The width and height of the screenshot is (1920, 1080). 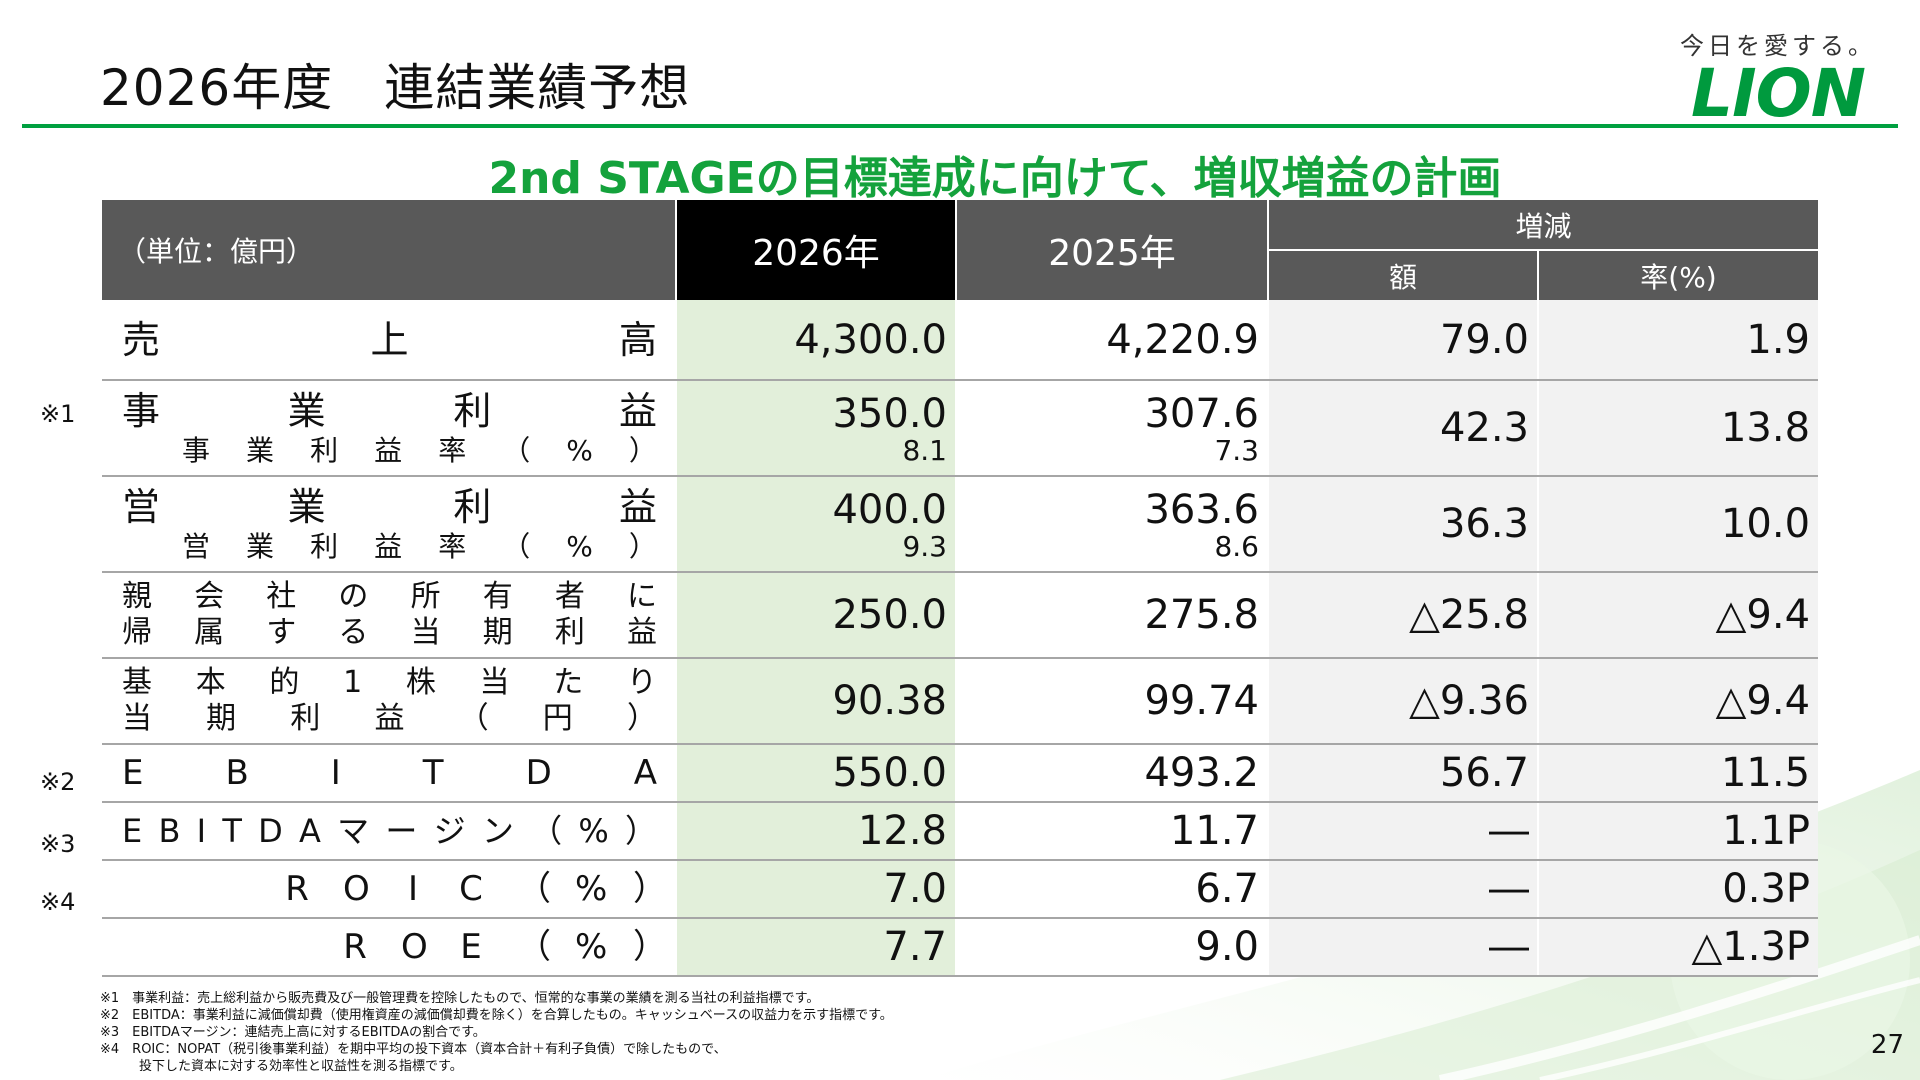 I want to click on row-label: R O E （% ）, so click(x=389, y=947).